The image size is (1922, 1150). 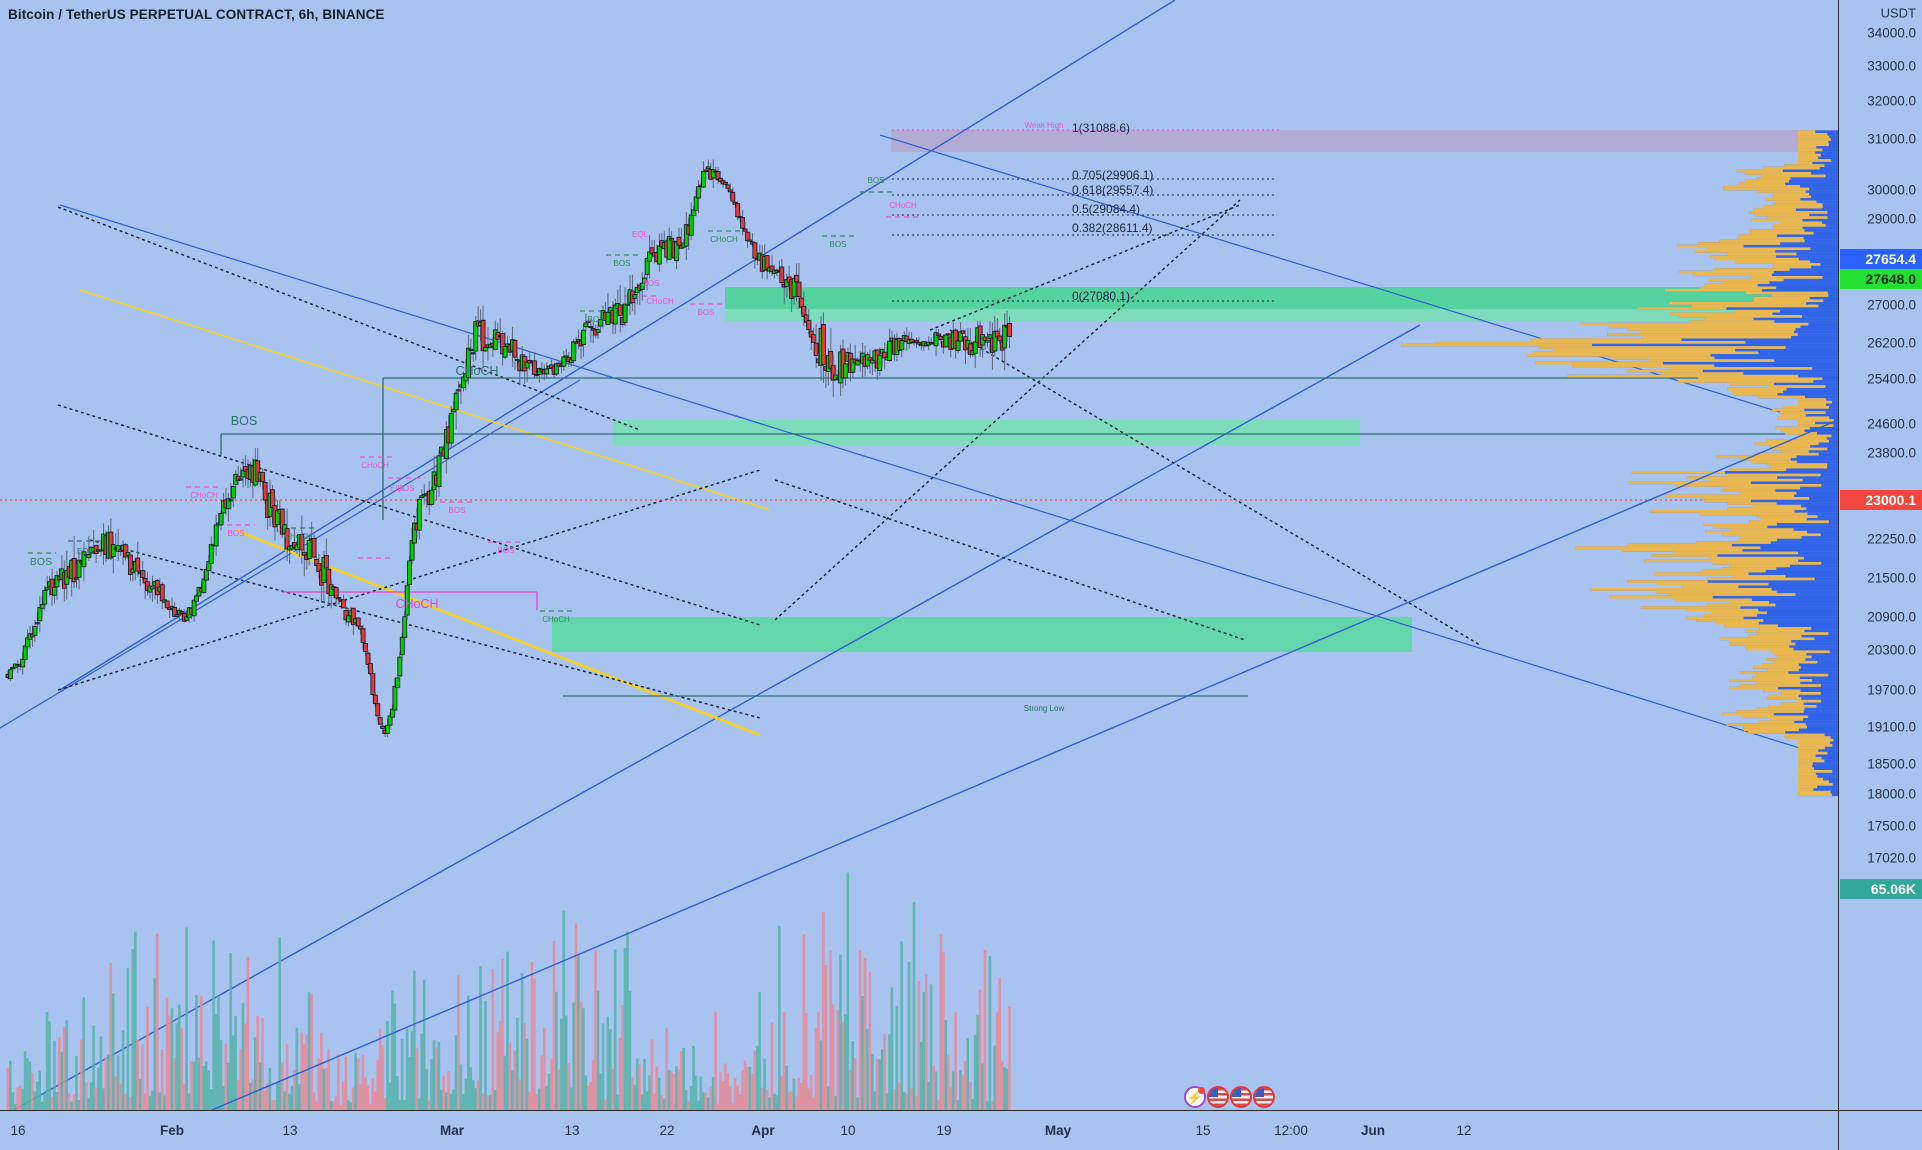 What do you see at coordinates (1881, 500) in the screenshot?
I see `avg-price: 23000.1` at bounding box center [1881, 500].